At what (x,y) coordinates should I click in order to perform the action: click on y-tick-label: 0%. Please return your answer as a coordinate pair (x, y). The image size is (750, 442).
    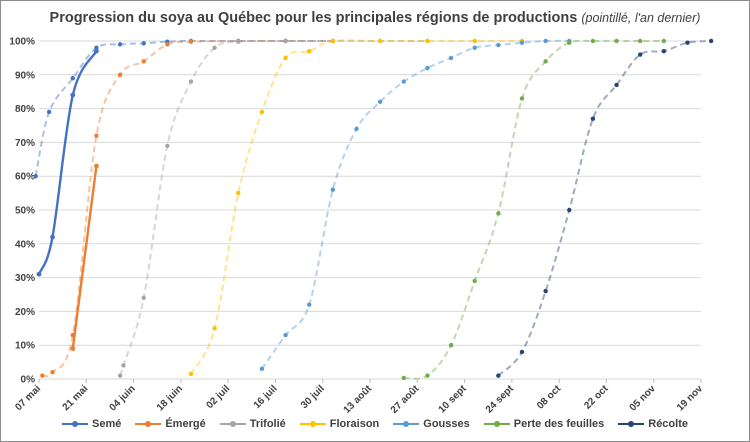
    Looking at the image, I should click on (28, 380).